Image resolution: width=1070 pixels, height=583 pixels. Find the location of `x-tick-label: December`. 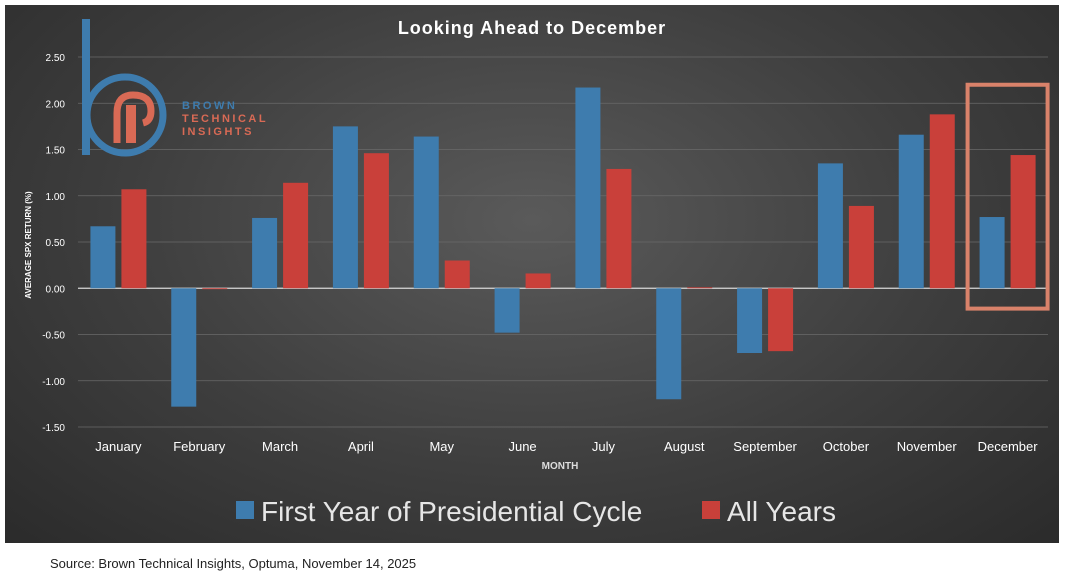

x-tick-label: December is located at coordinates (1008, 446).